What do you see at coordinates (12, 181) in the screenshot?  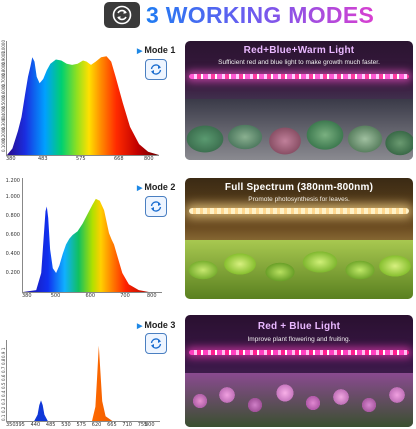 I see `y-tick-label: 1.200` at bounding box center [12, 181].